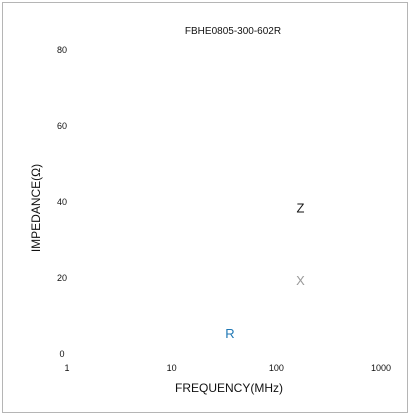 This screenshot has width=410, height=415. I want to click on series-label-z: Z, so click(300, 208).